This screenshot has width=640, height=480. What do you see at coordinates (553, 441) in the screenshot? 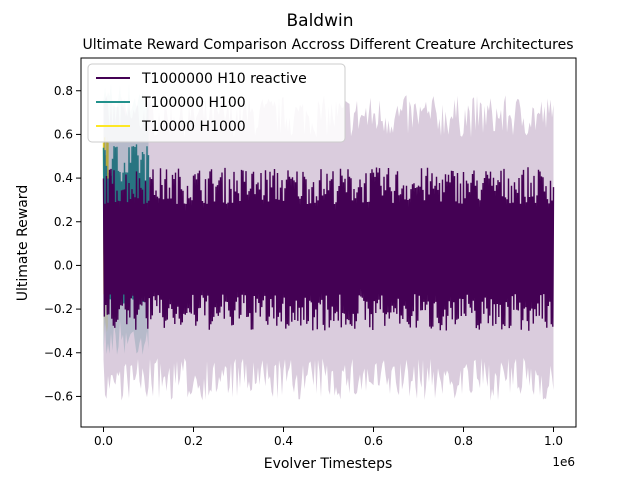
I see `x-tick-label-5: 1.0` at bounding box center [553, 441].